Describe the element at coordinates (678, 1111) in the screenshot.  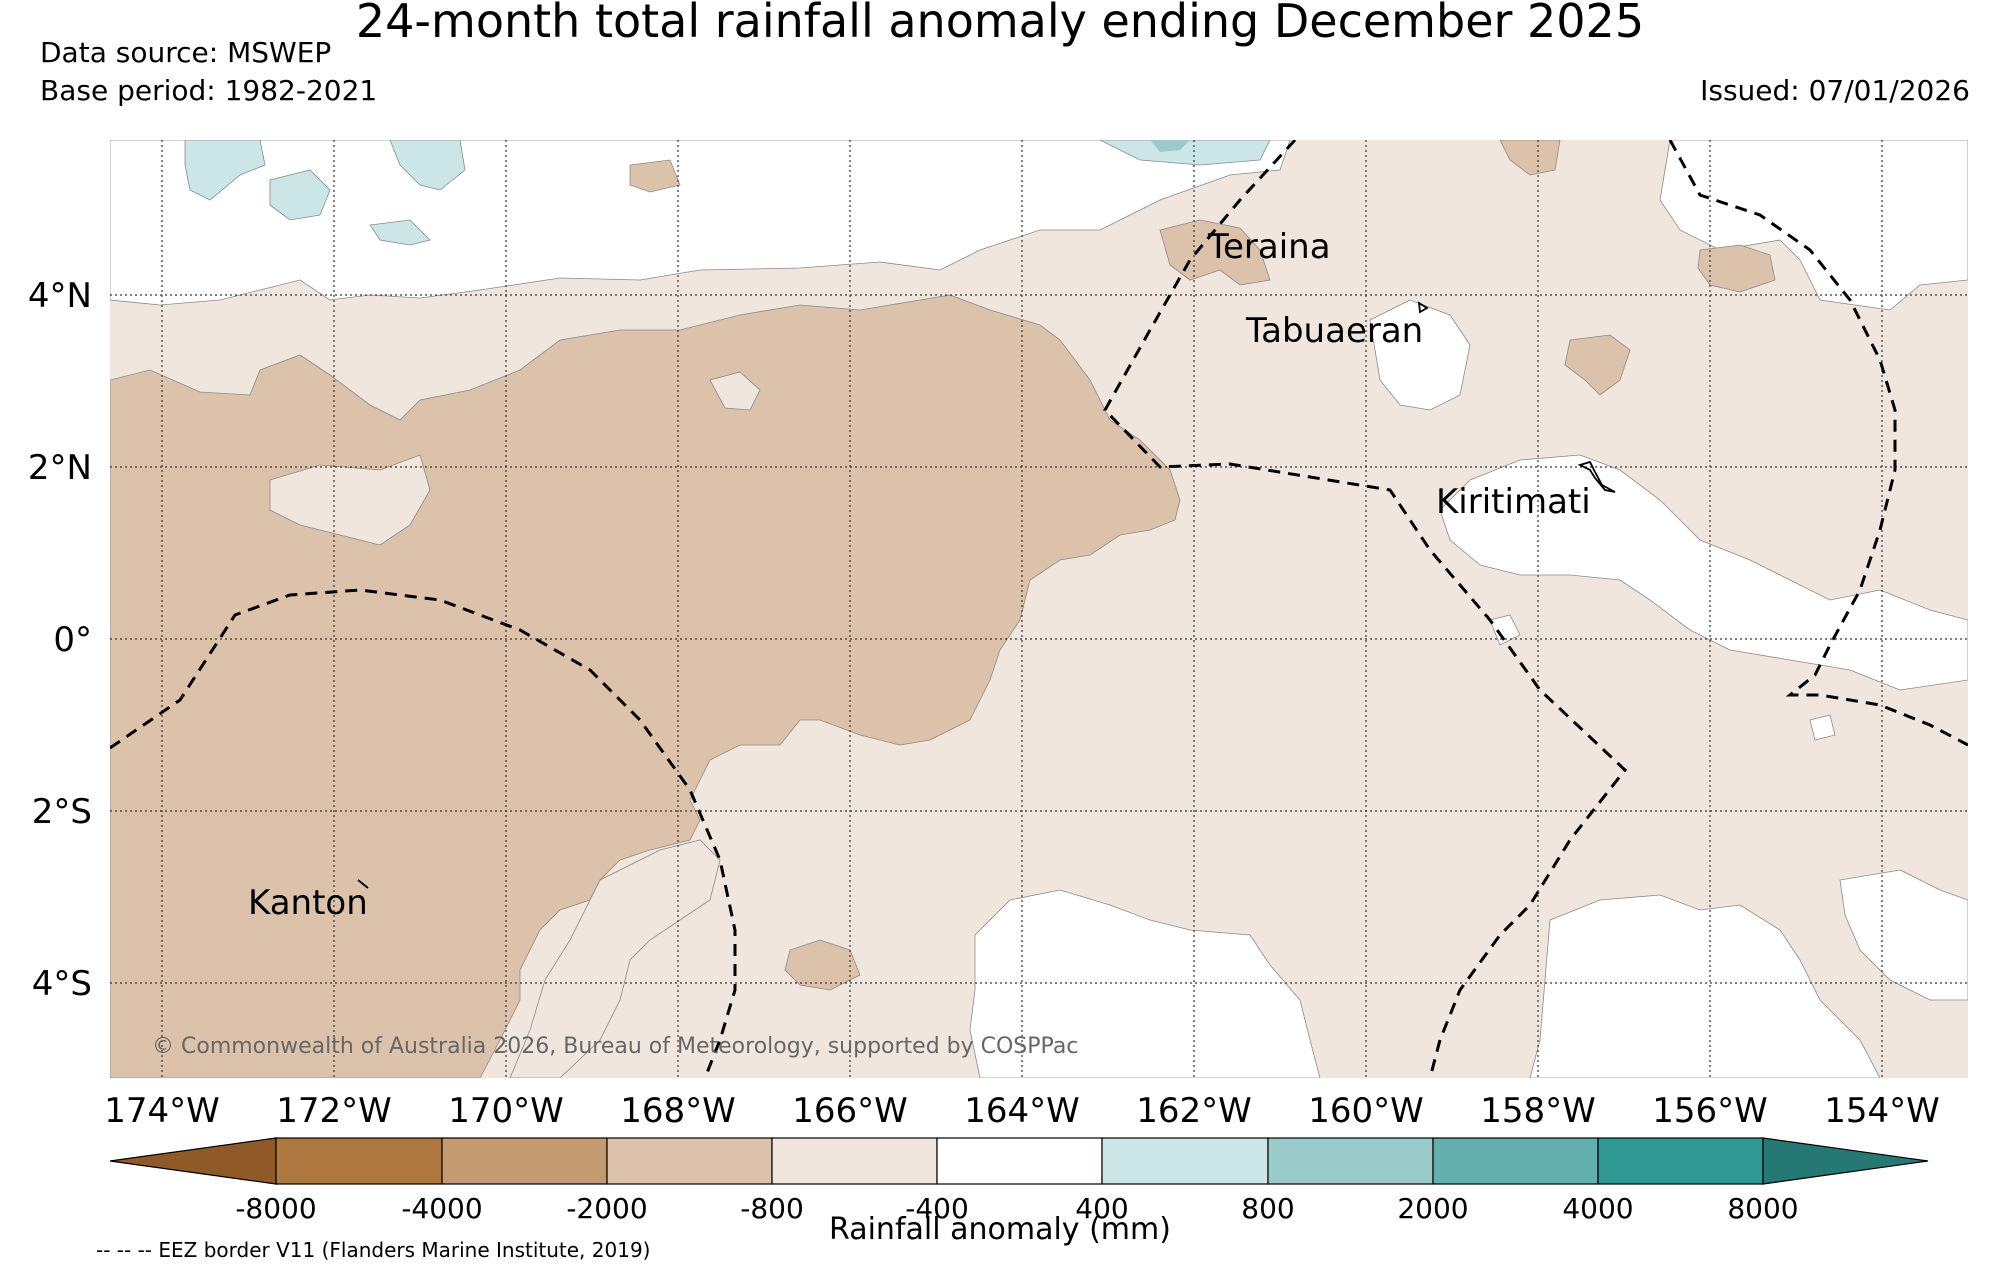
I see `lon-label-168w: 168°W` at that location.